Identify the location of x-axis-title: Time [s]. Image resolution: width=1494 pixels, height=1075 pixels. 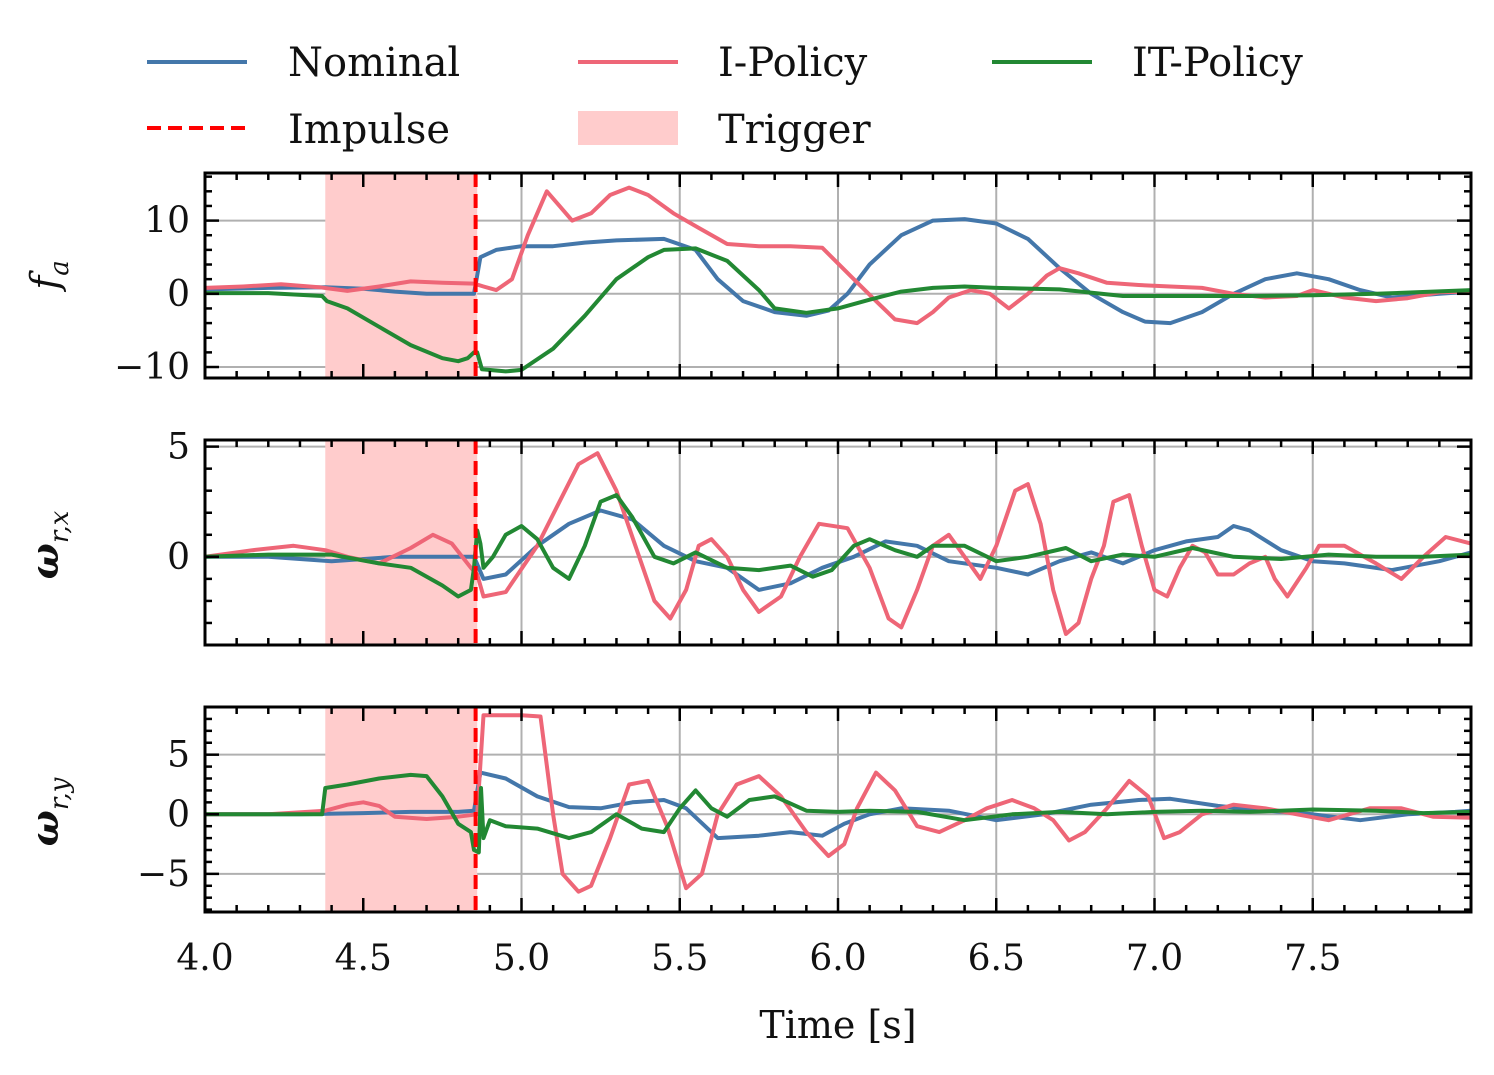
(837, 1025).